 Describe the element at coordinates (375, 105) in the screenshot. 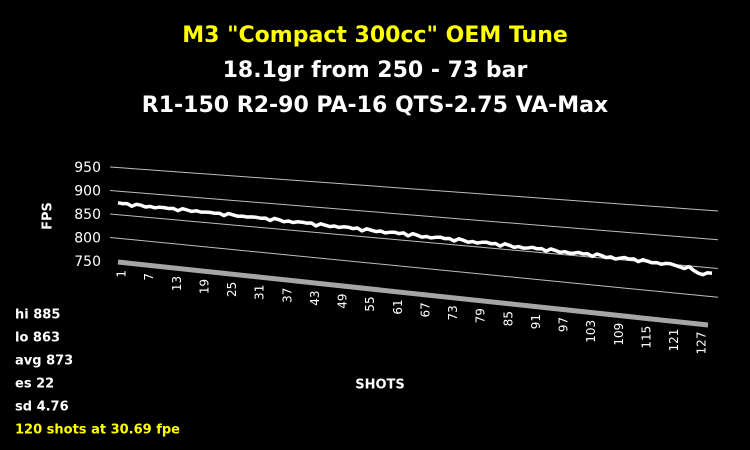

I see `chart-subtitle: R1-150 R2-90 PA-16 QTS-2.75 VA-Max` at that location.